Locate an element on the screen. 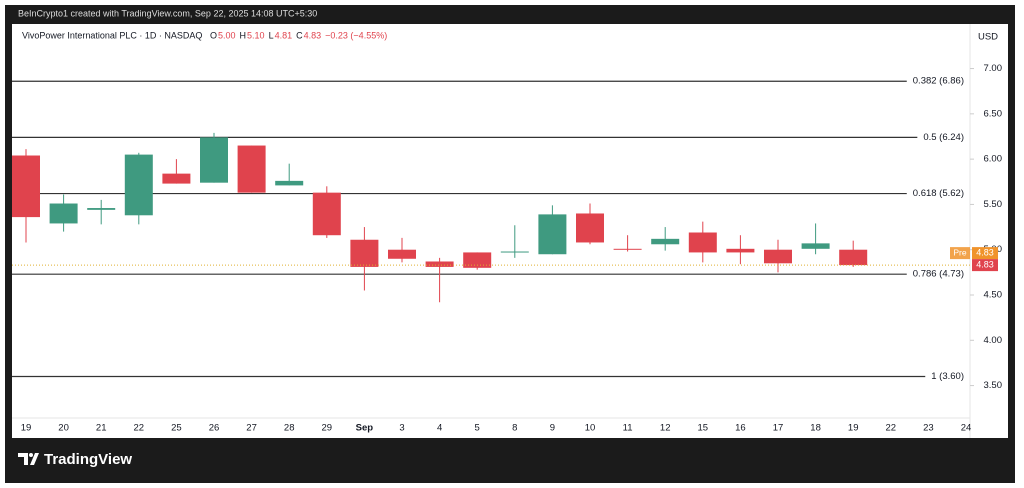  footer-brand: TradingView is located at coordinates (88, 459).